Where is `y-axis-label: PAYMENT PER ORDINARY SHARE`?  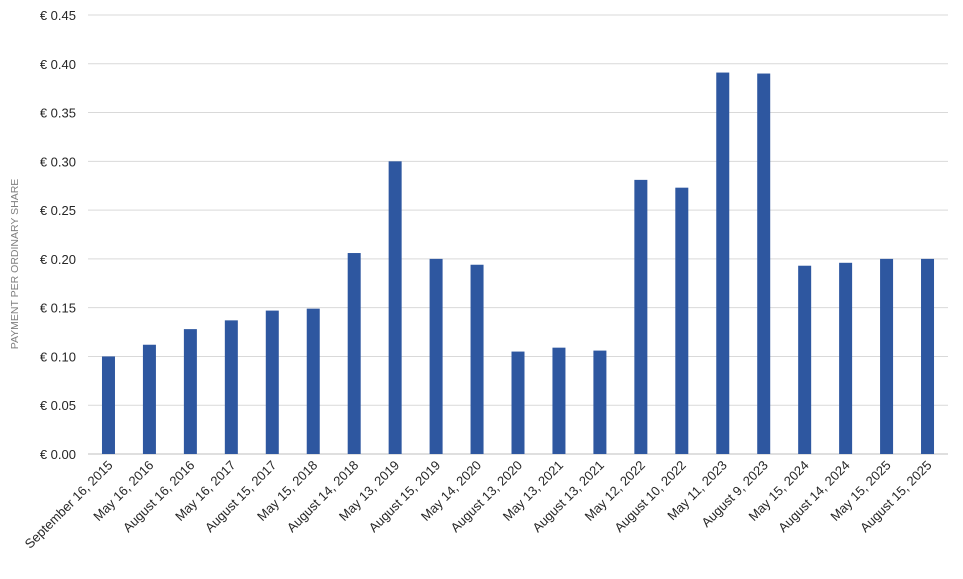
y-axis-label: PAYMENT PER ORDINARY SHARE is located at coordinates (15, 264).